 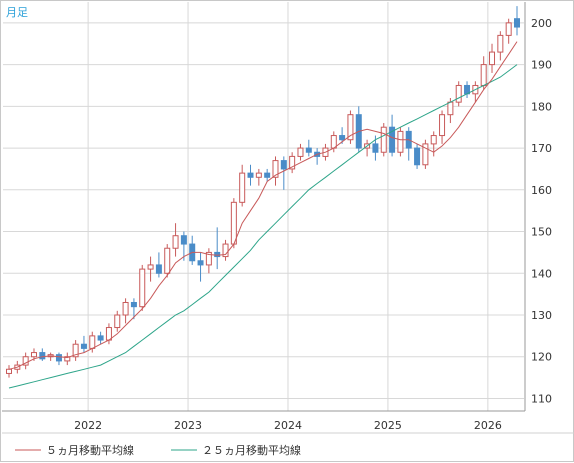 I want to click on legend: ５ヵ月移動平均線 ２５ヵ月移動平均線, so click(x=158, y=450).